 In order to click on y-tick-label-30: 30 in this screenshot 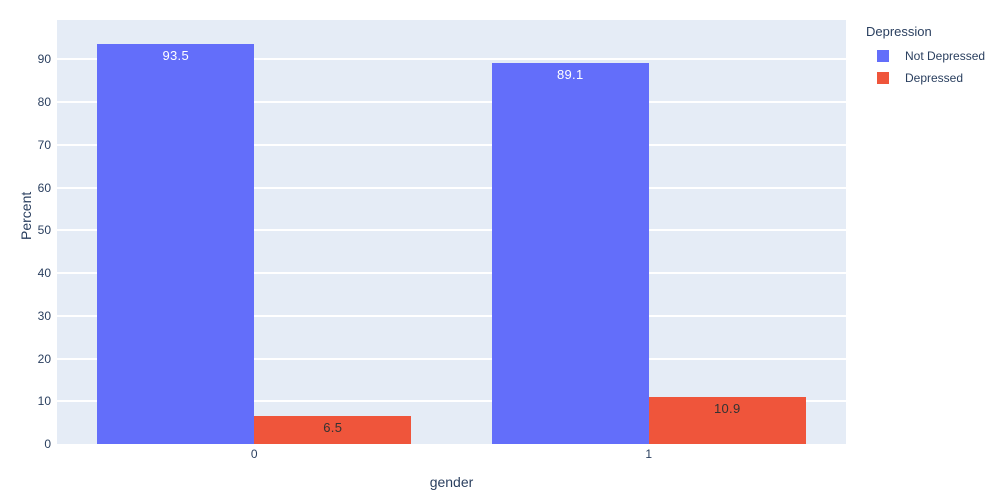, I will do `click(44, 315)`.